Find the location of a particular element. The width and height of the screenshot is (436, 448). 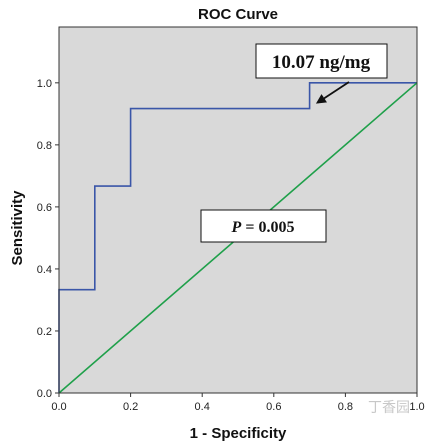

cutoff-annotation-label: 10.07 ng/mg is located at coordinates (321, 62).